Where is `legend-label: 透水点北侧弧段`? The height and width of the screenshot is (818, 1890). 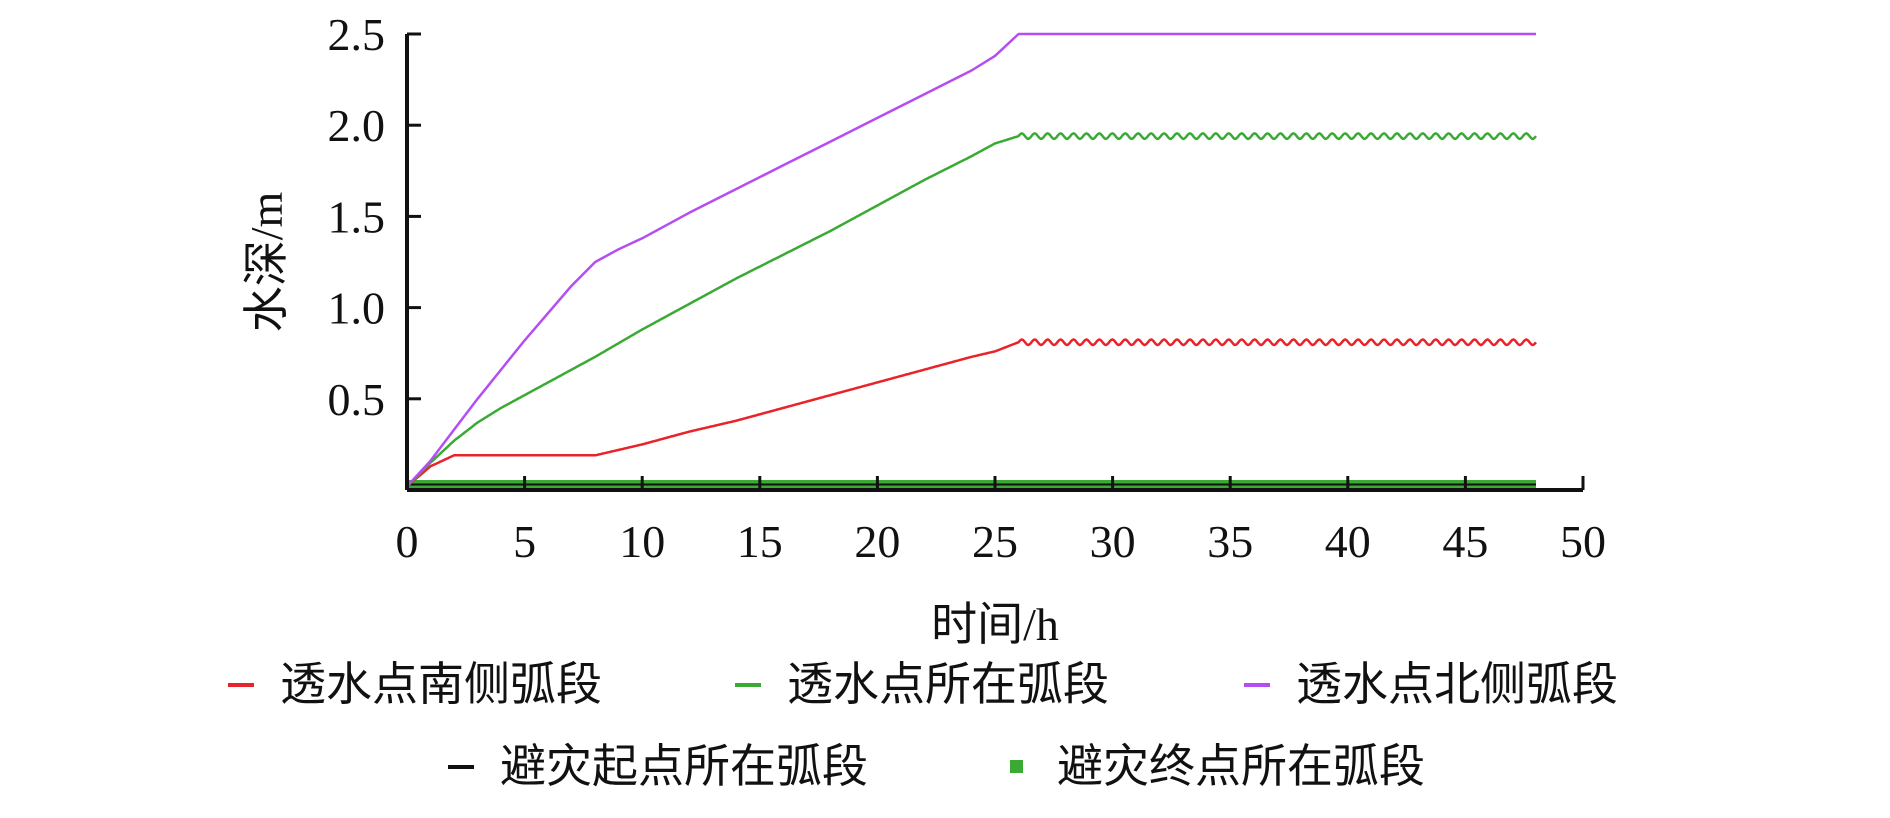
legend-label: 透水点北侧弧段 is located at coordinates (1457, 684).